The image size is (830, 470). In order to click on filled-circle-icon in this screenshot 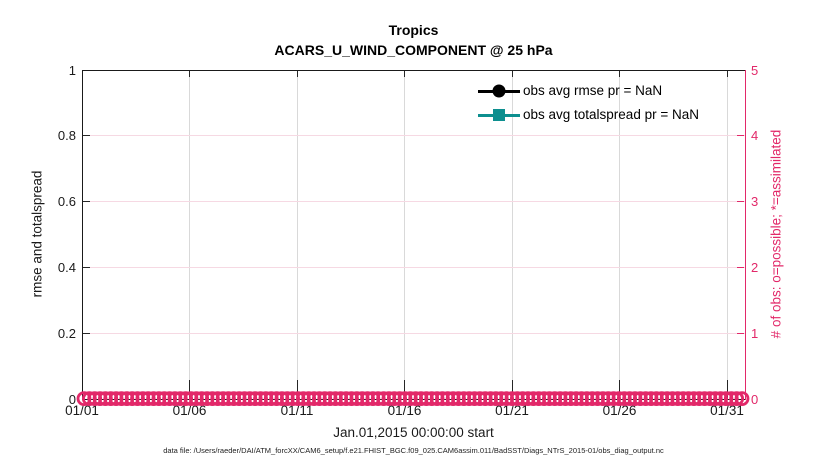, I will do `click(499, 91)`.